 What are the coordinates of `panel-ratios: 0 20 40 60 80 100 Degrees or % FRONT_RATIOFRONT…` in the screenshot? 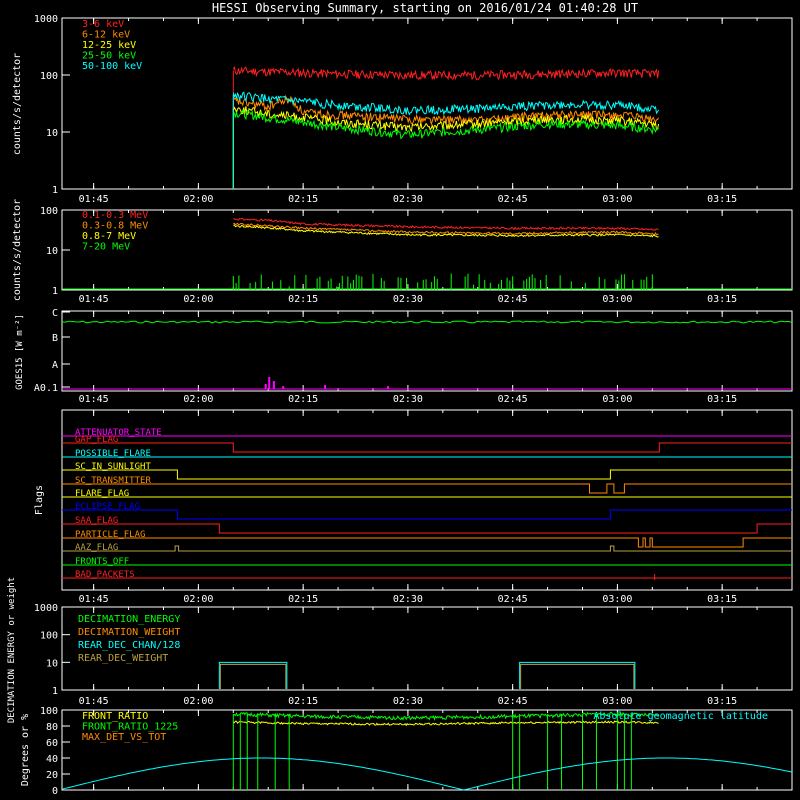 It's located at (406, 751).